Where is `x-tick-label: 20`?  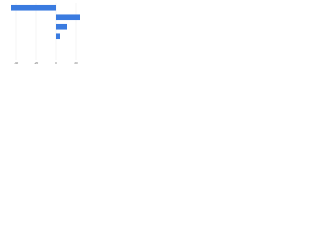
x-tick-label: 20 is located at coordinates (76, 63).